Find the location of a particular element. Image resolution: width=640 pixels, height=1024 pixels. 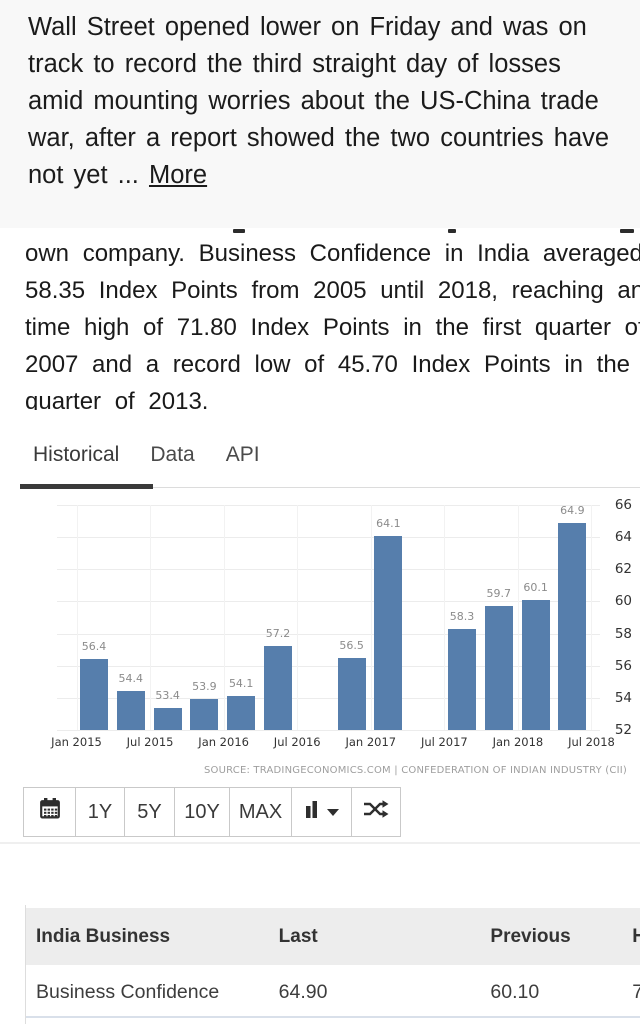

shuffle-icon is located at coordinates (376, 812).